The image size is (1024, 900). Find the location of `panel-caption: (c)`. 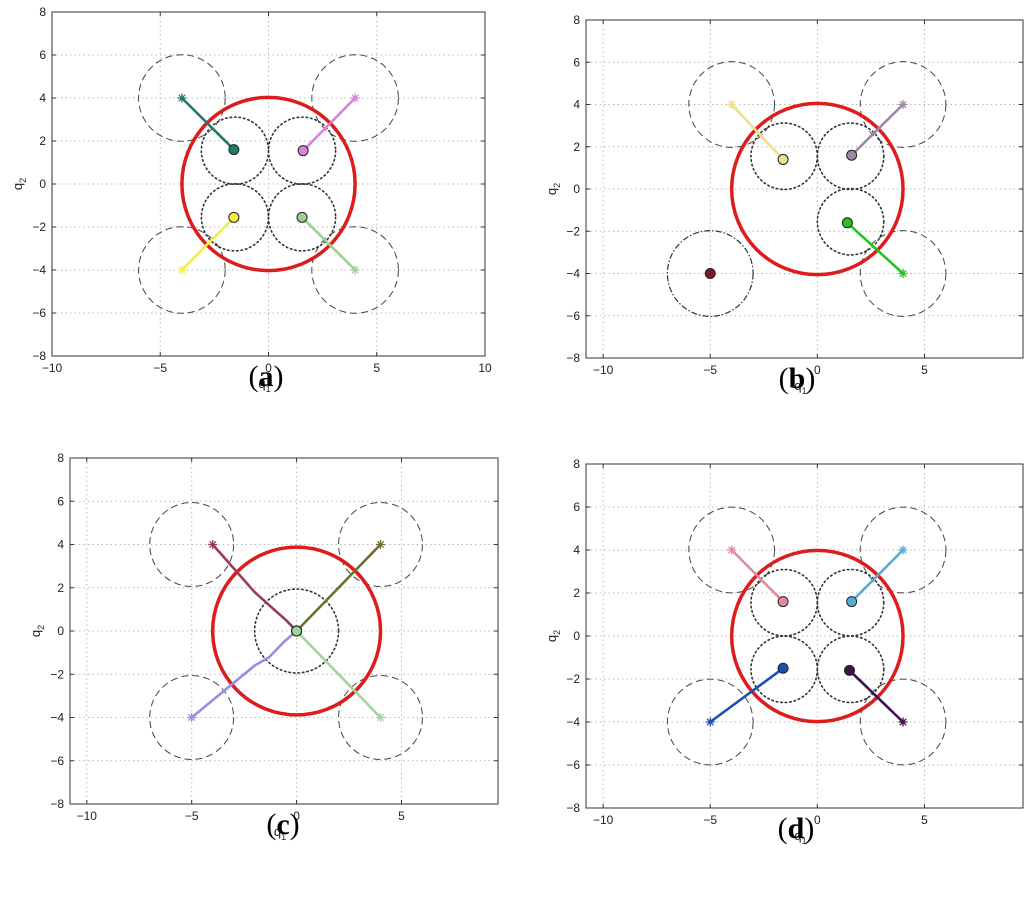

panel-caption: (c) is located at coordinates (282, 824).